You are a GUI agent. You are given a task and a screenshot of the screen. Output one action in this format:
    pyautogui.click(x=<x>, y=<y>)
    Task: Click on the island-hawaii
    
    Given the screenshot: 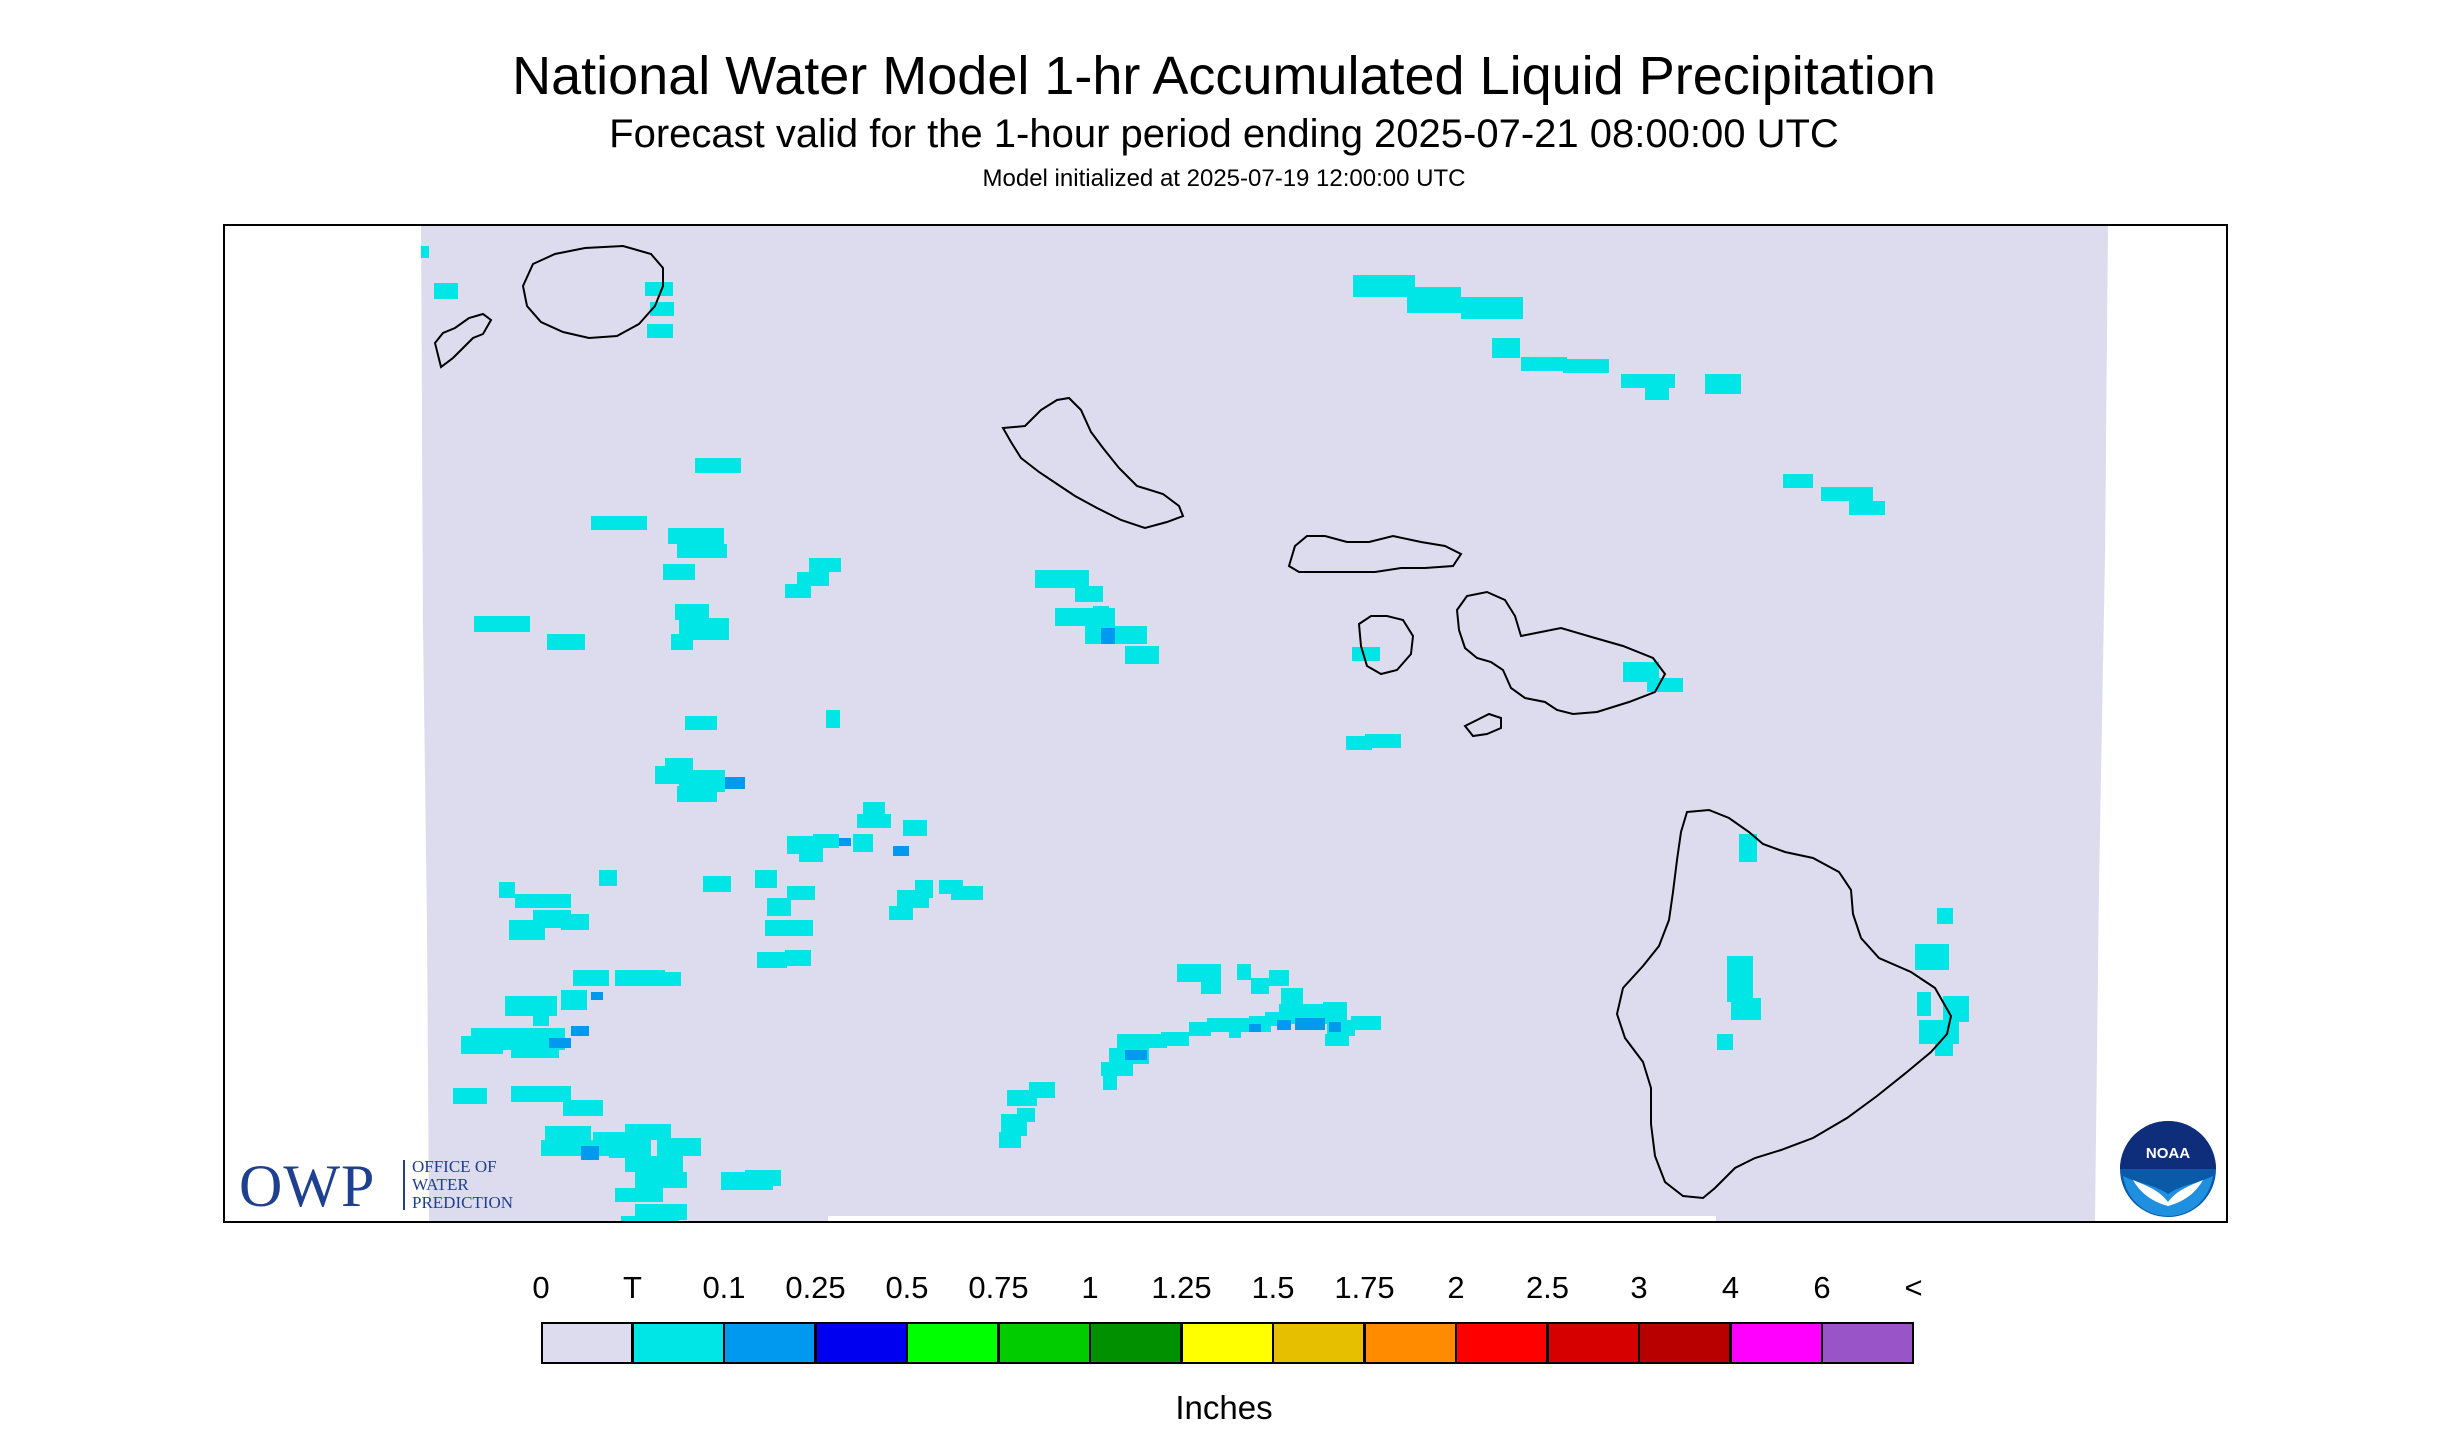 What is the action you would take?
    pyautogui.click(x=1784, y=1004)
    